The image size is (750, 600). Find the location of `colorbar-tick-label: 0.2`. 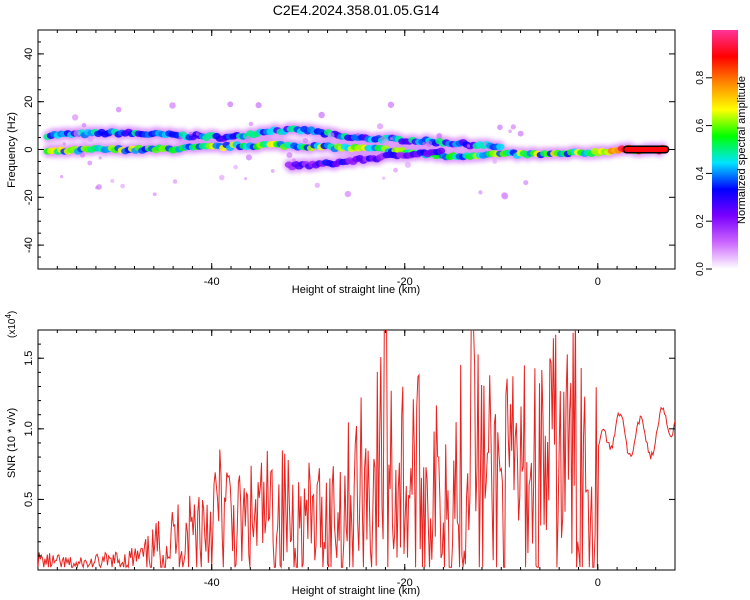

colorbar-tick-label: 0.2 is located at coordinates (700, 221).